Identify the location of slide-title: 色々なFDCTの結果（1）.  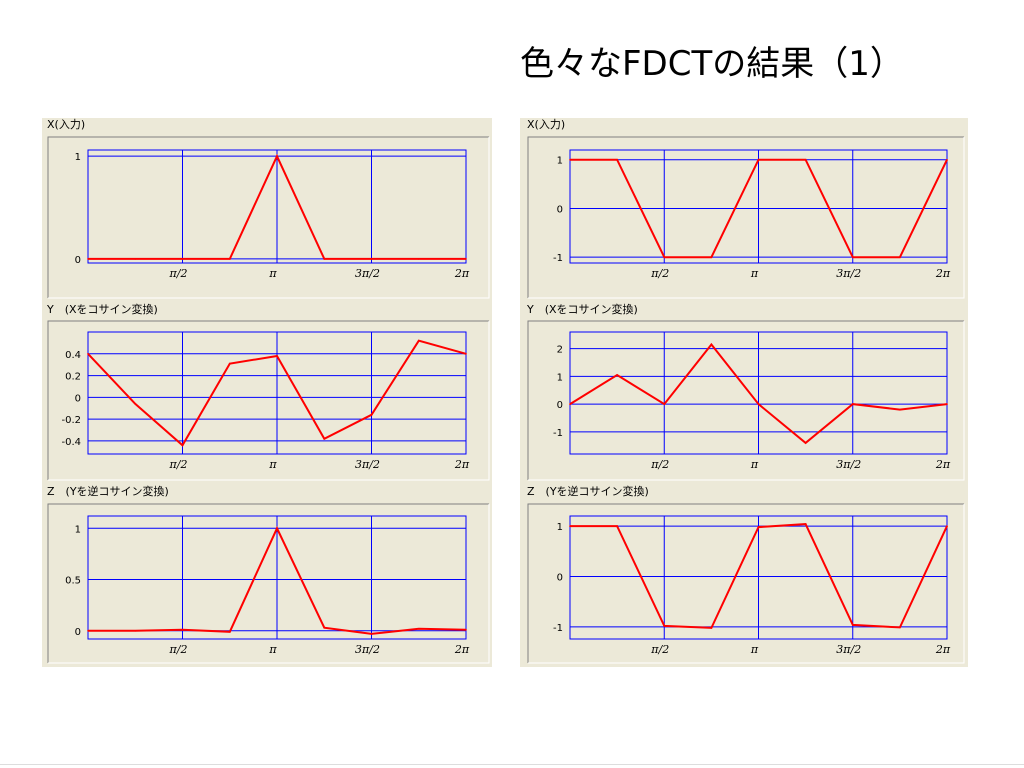
(712, 64).